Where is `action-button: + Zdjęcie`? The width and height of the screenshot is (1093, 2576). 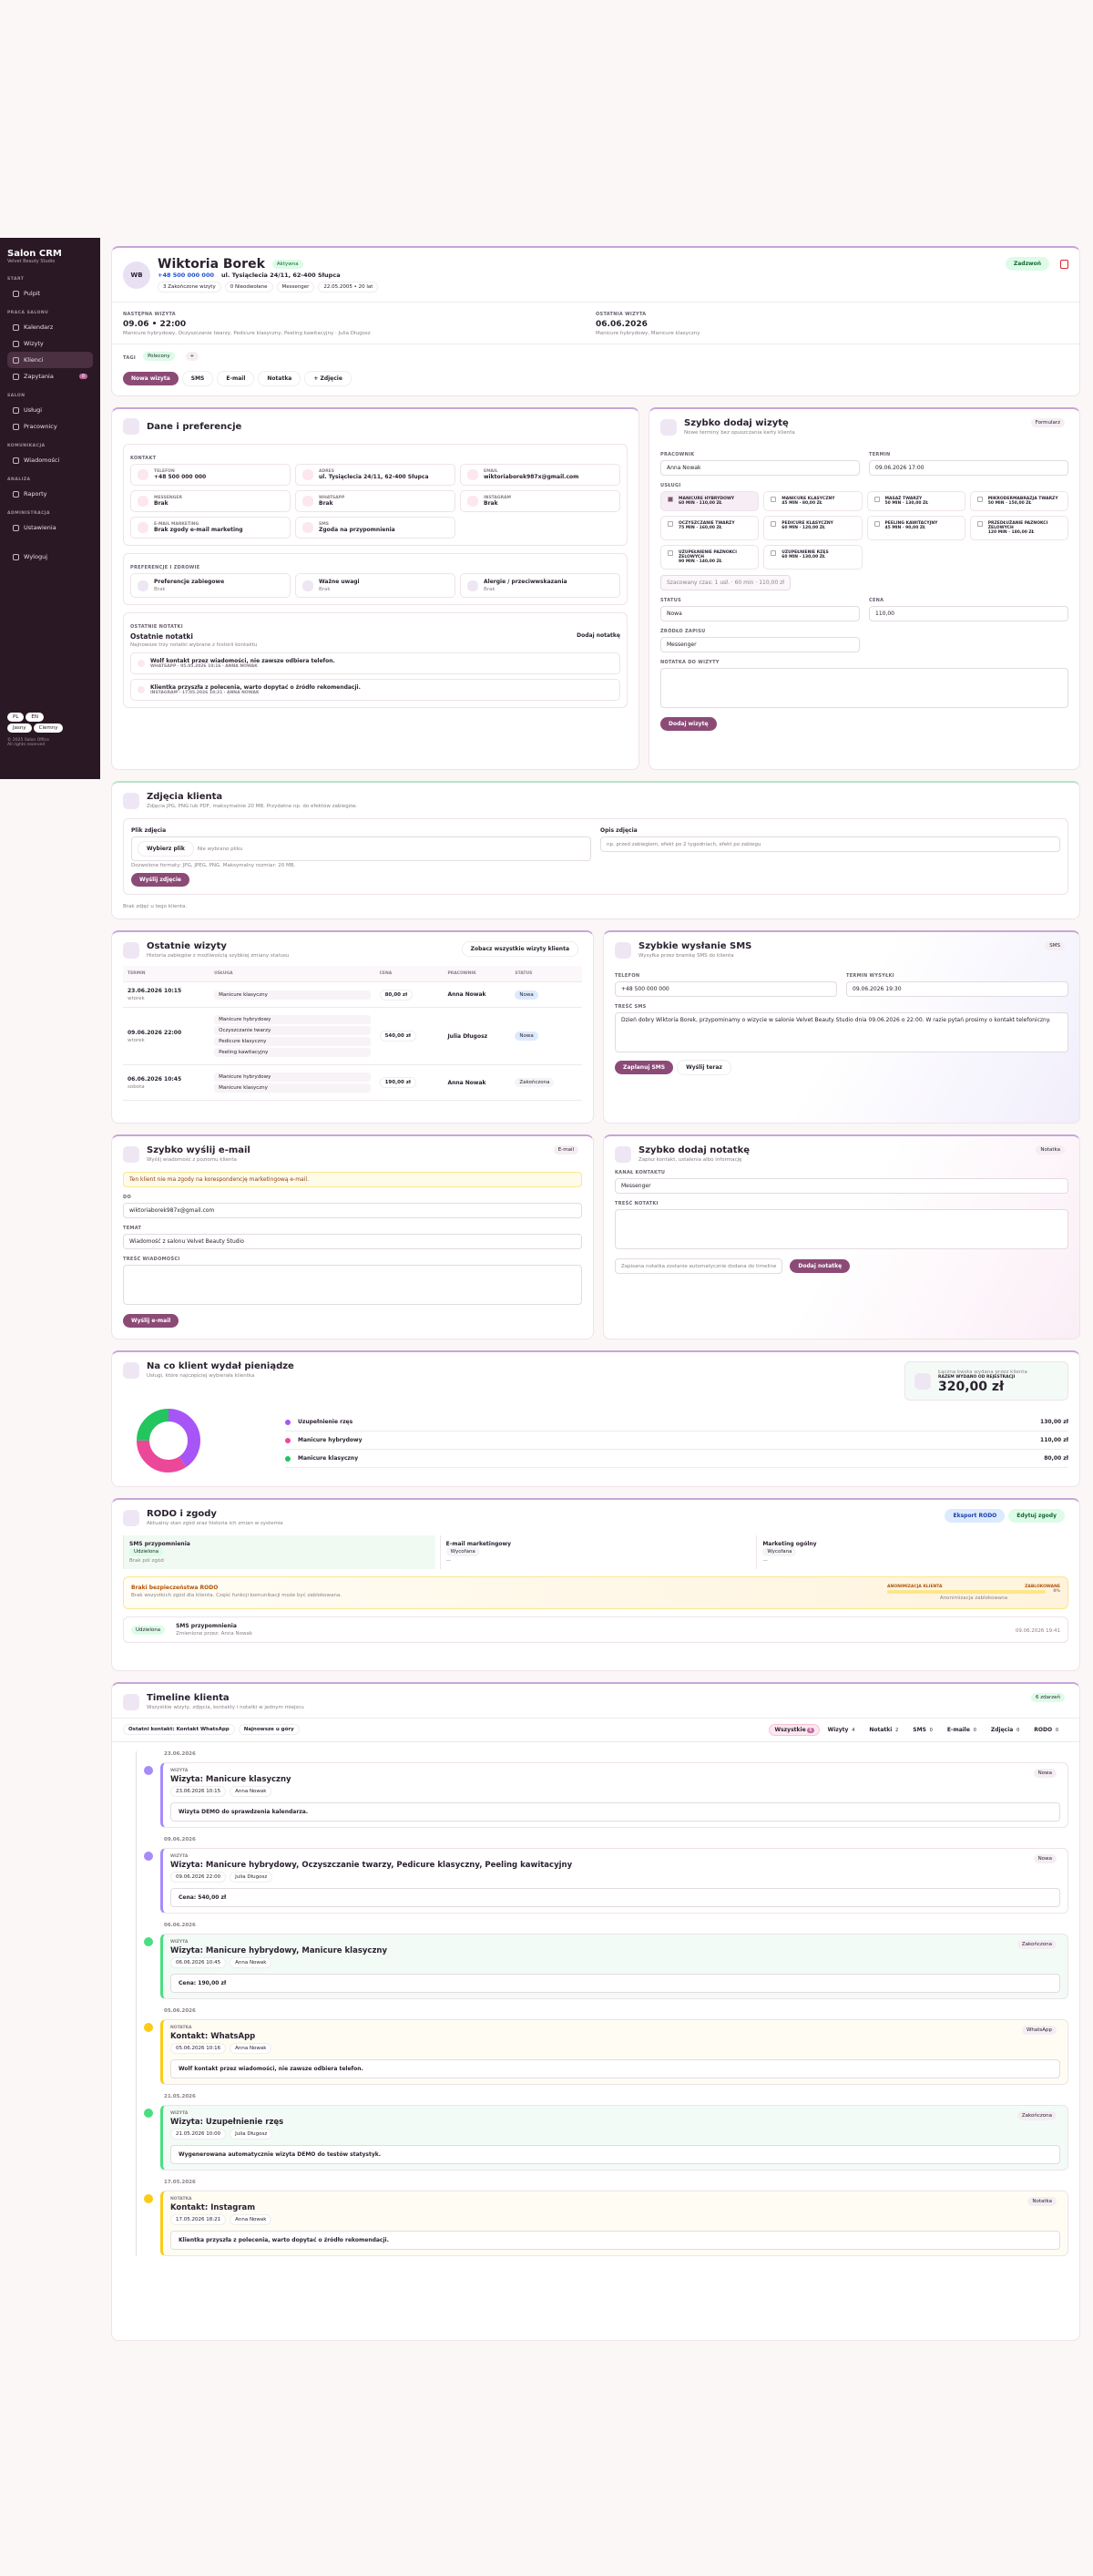
action-button: + Zdjęcie is located at coordinates (328, 378).